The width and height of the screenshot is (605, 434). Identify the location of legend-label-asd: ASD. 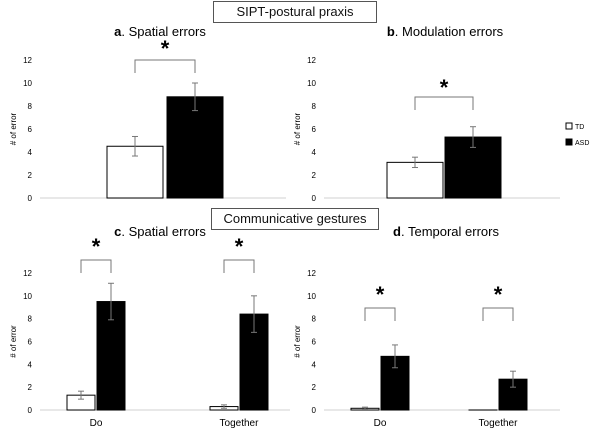
(582, 143).